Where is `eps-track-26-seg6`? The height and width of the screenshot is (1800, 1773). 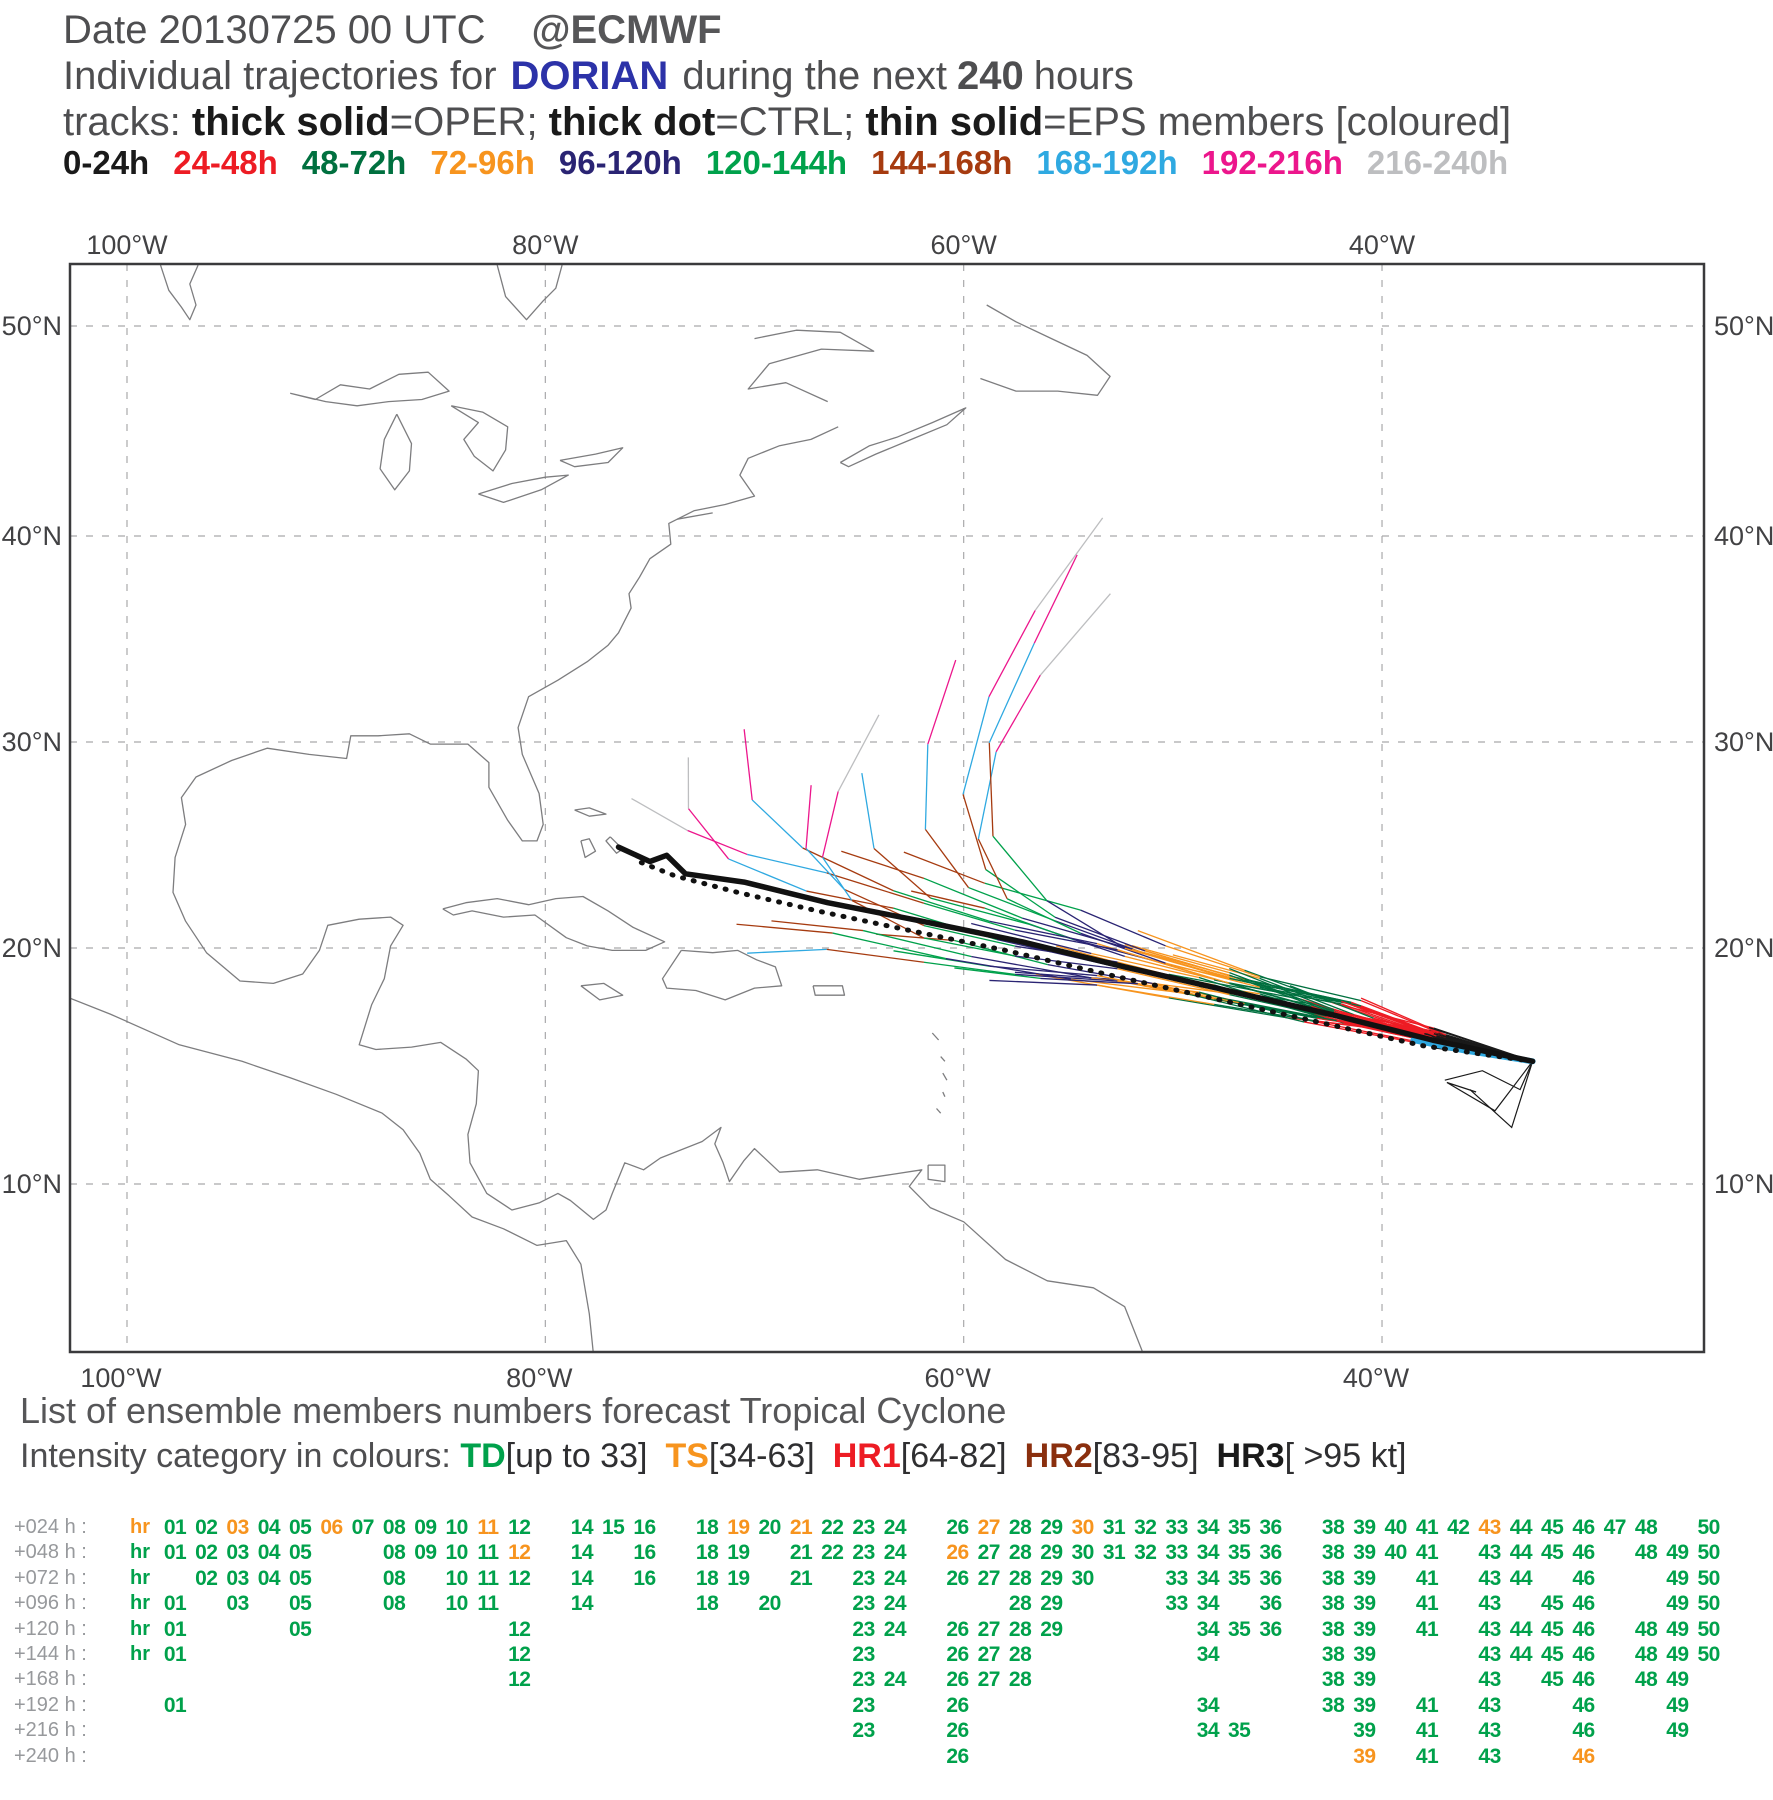
eps-track-26-seg6 is located at coordinates (875, 888).